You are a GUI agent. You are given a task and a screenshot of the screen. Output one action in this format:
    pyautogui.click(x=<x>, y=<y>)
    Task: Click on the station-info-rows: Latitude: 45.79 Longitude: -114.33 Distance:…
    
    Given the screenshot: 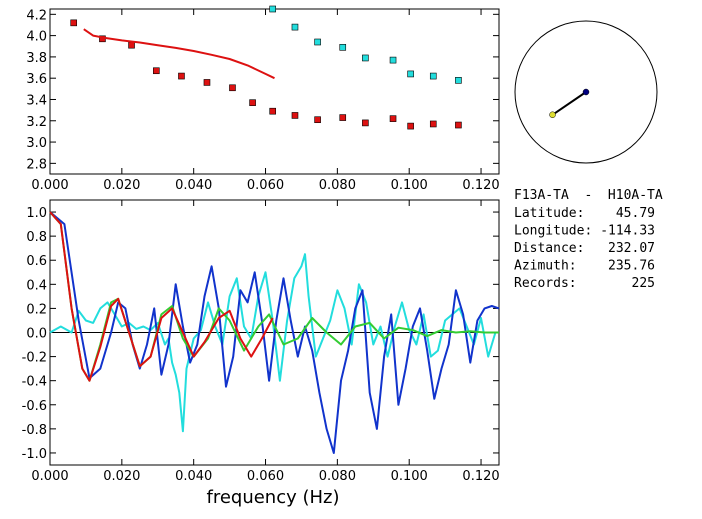 What is the action you would take?
    pyautogui.click(x=584, y=248)
    